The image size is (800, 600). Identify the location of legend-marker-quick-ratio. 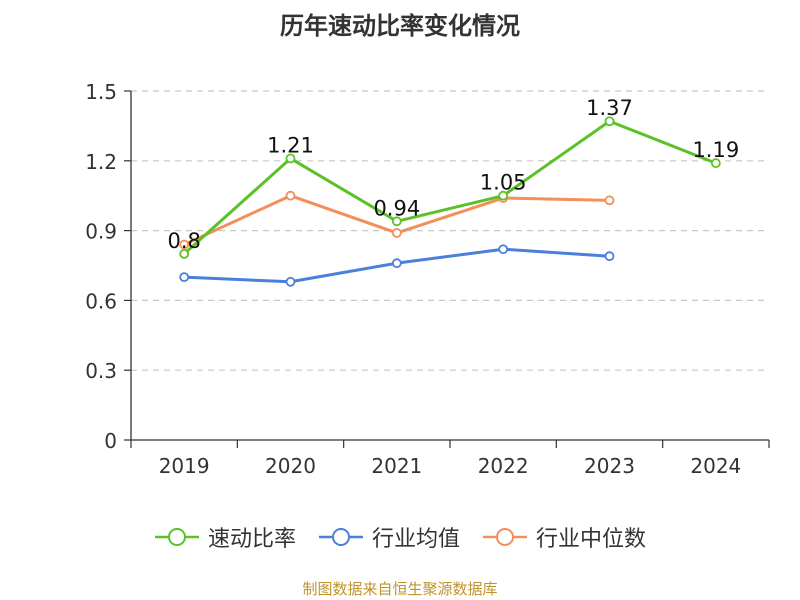
(176, 537).